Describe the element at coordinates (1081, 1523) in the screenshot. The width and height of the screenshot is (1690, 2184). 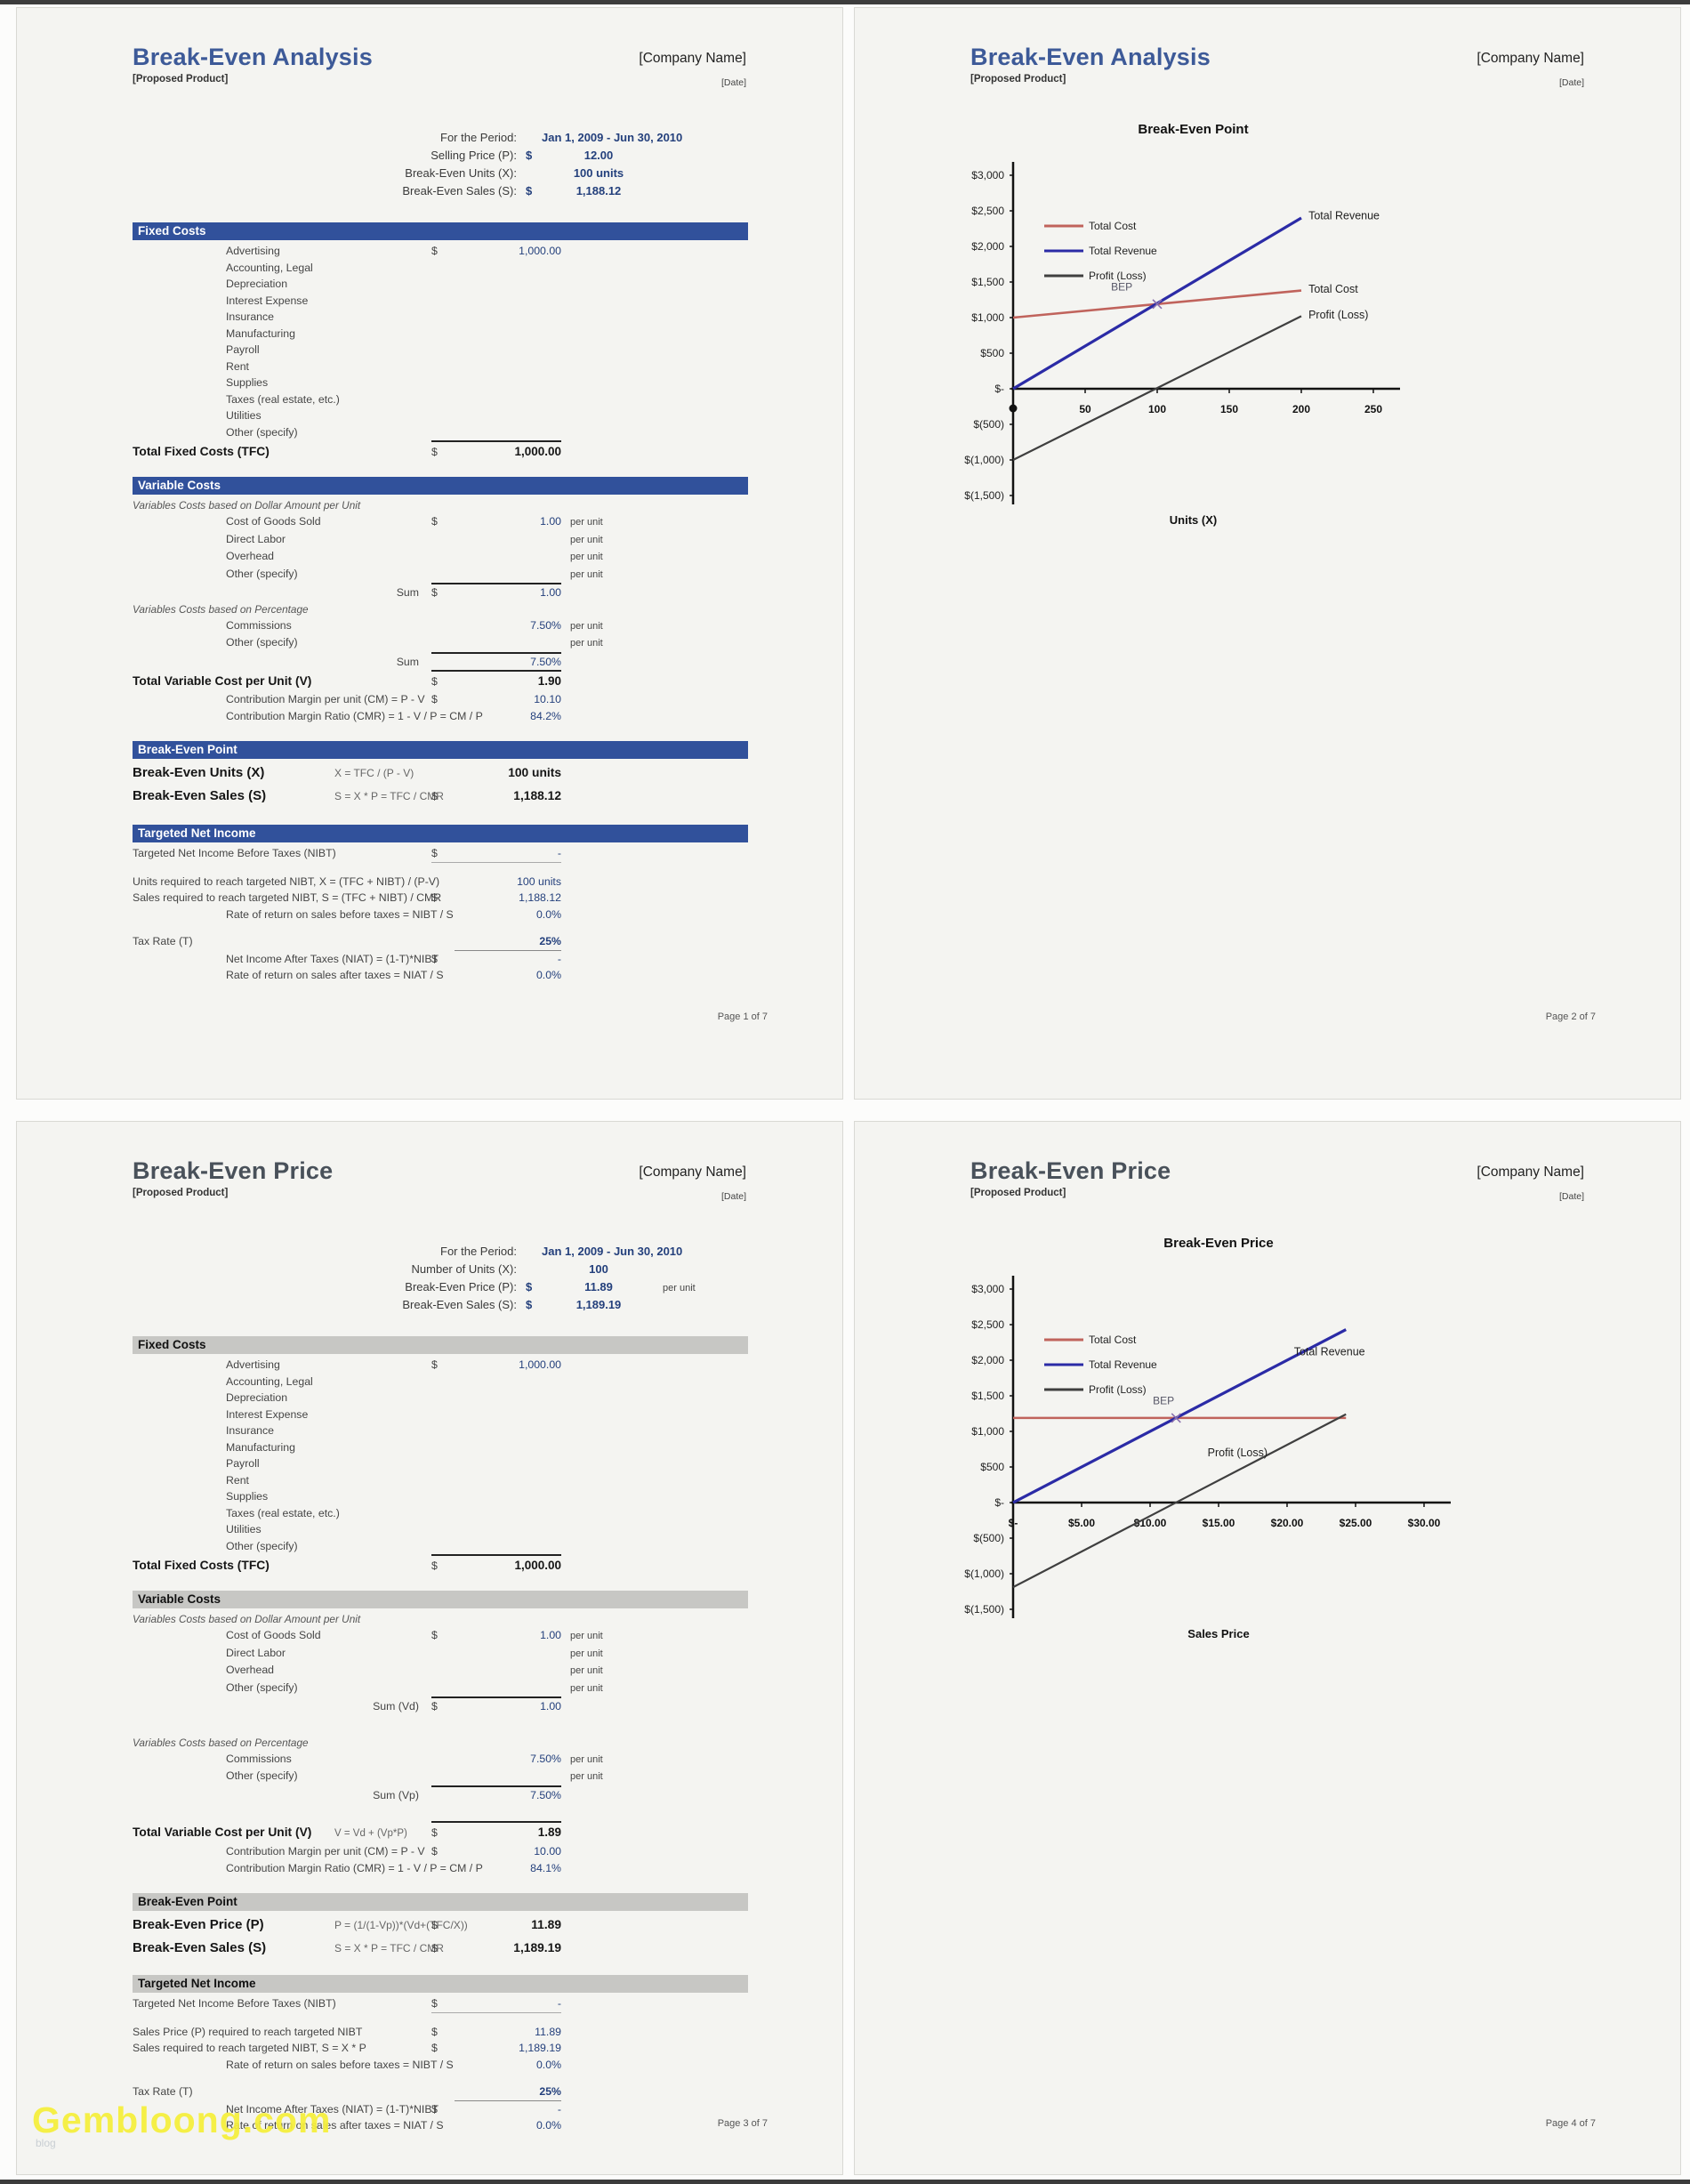
I see `x-tick-label: $5.00` at that location.